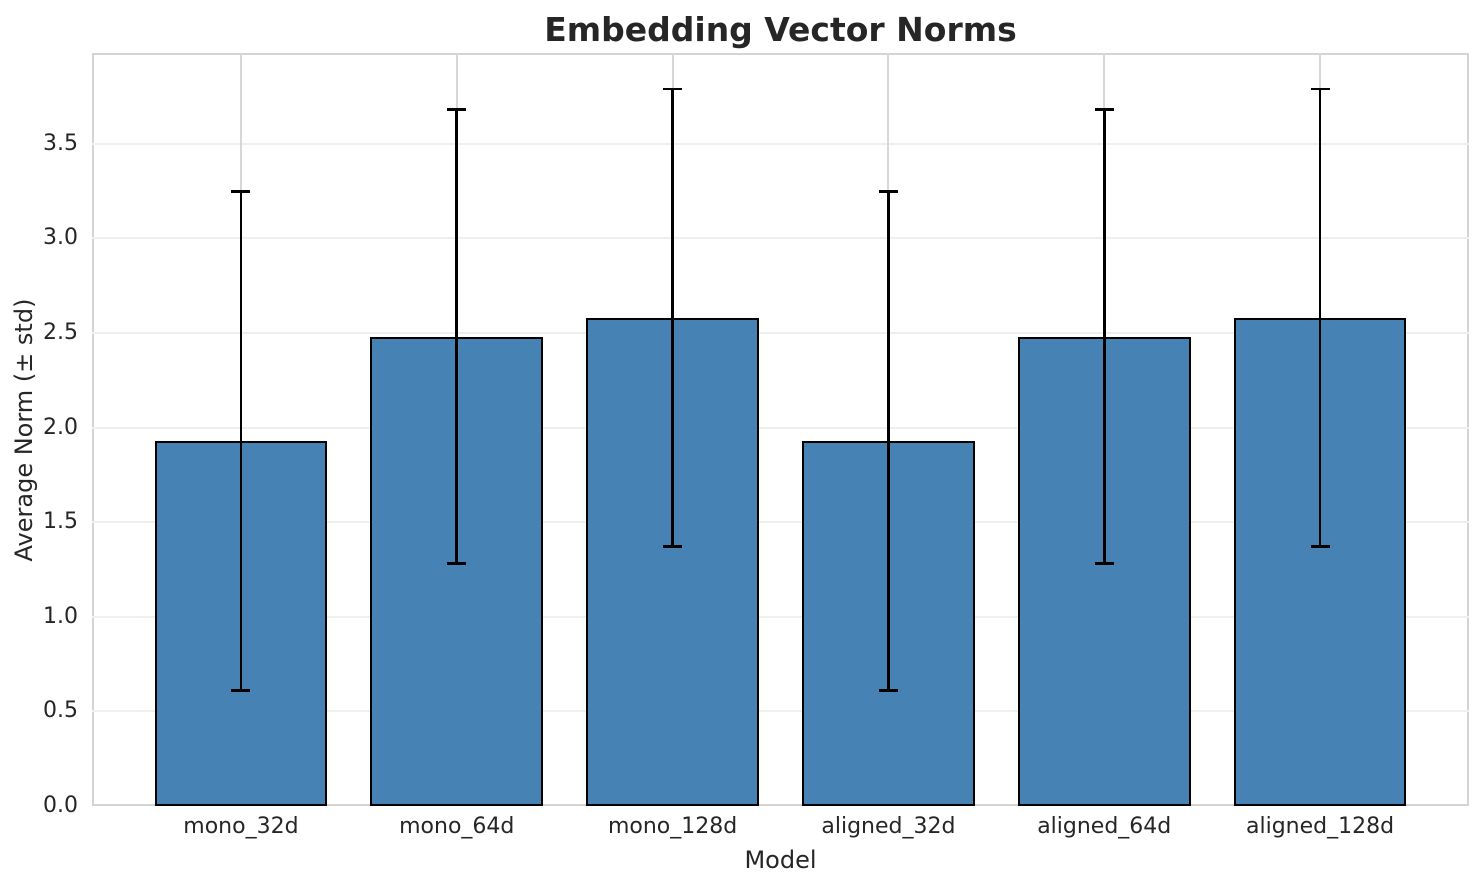 The image size is (1484, 885). I want to click on y-tick-label: 0.5, so click(60, 711).